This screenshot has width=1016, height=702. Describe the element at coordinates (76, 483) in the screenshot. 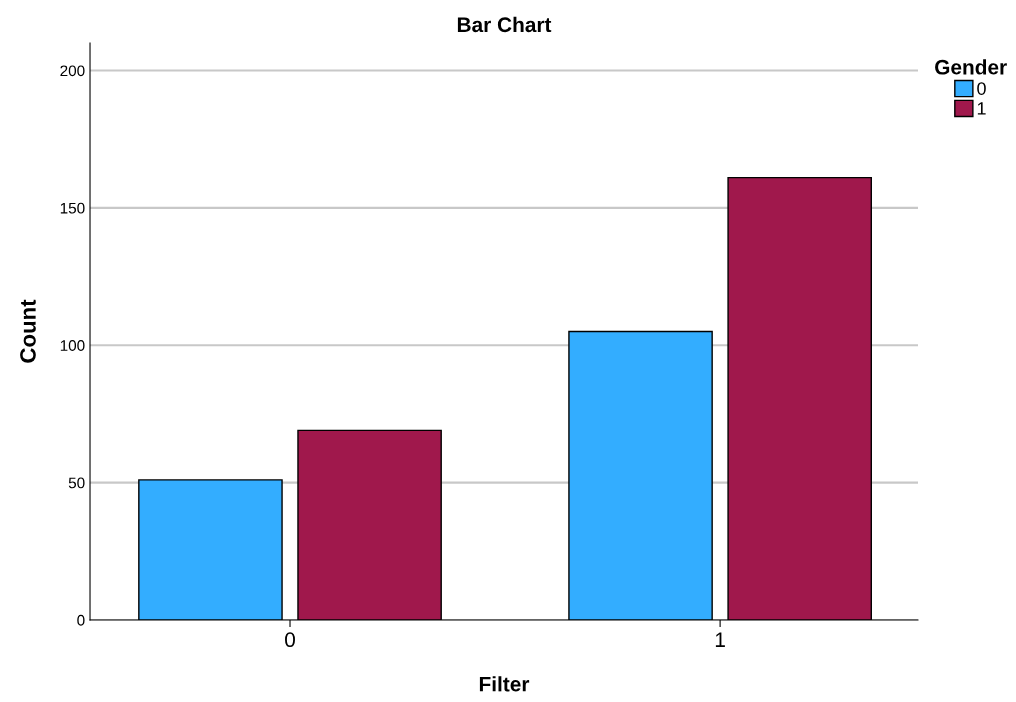

I see `y-tick-label: 50` at that location.